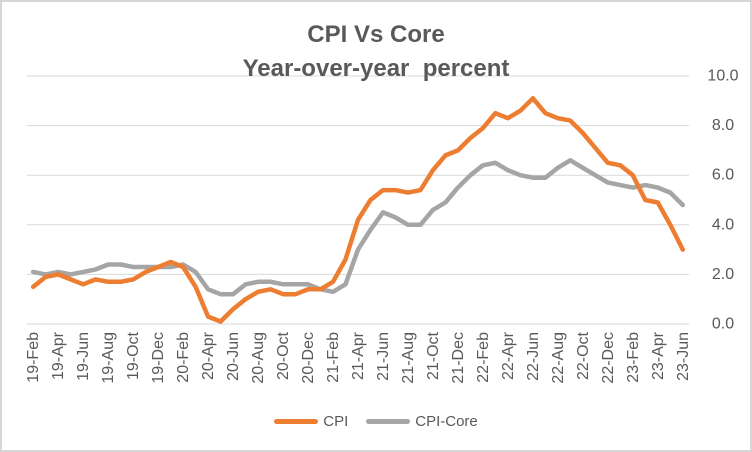 The height and width of the screenshot is (452, 752). What do you see at coordinates (158, 358) in the screenshot?
I see `x-tick-label: 19-Dec` at bounding box center [158, 358].